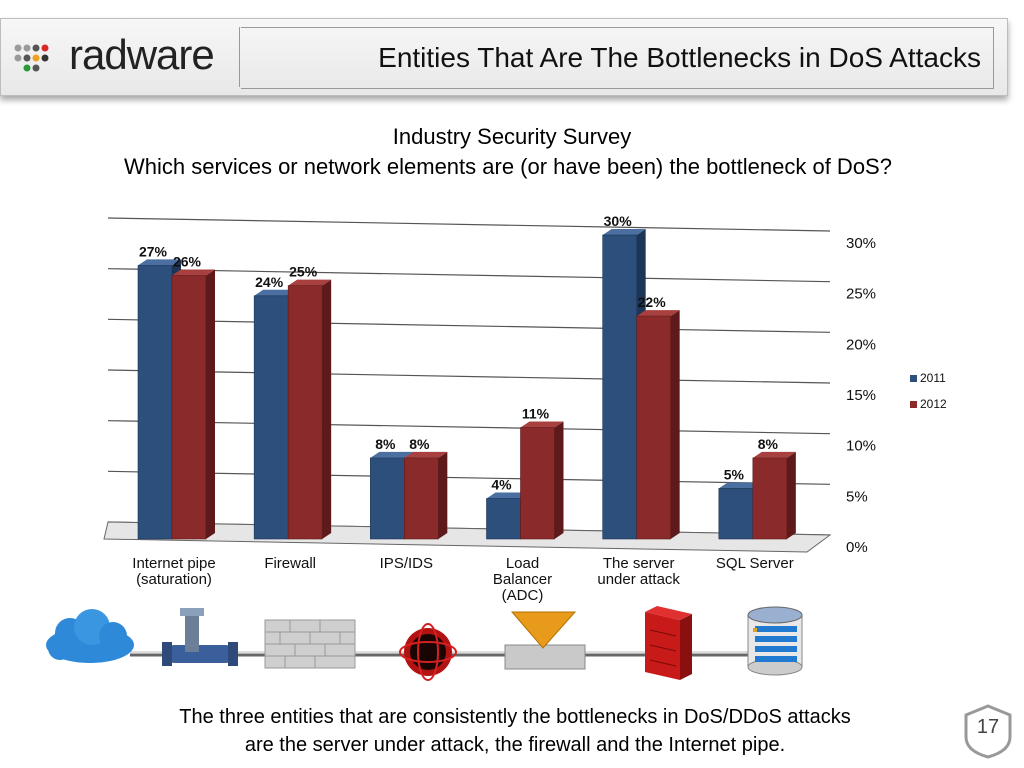 Image resolution: width=1024 pixels, height=768 pixels. Describe the element at coordinates (269, 282) in the screenshot. I see `data-label: 24%` at that location.